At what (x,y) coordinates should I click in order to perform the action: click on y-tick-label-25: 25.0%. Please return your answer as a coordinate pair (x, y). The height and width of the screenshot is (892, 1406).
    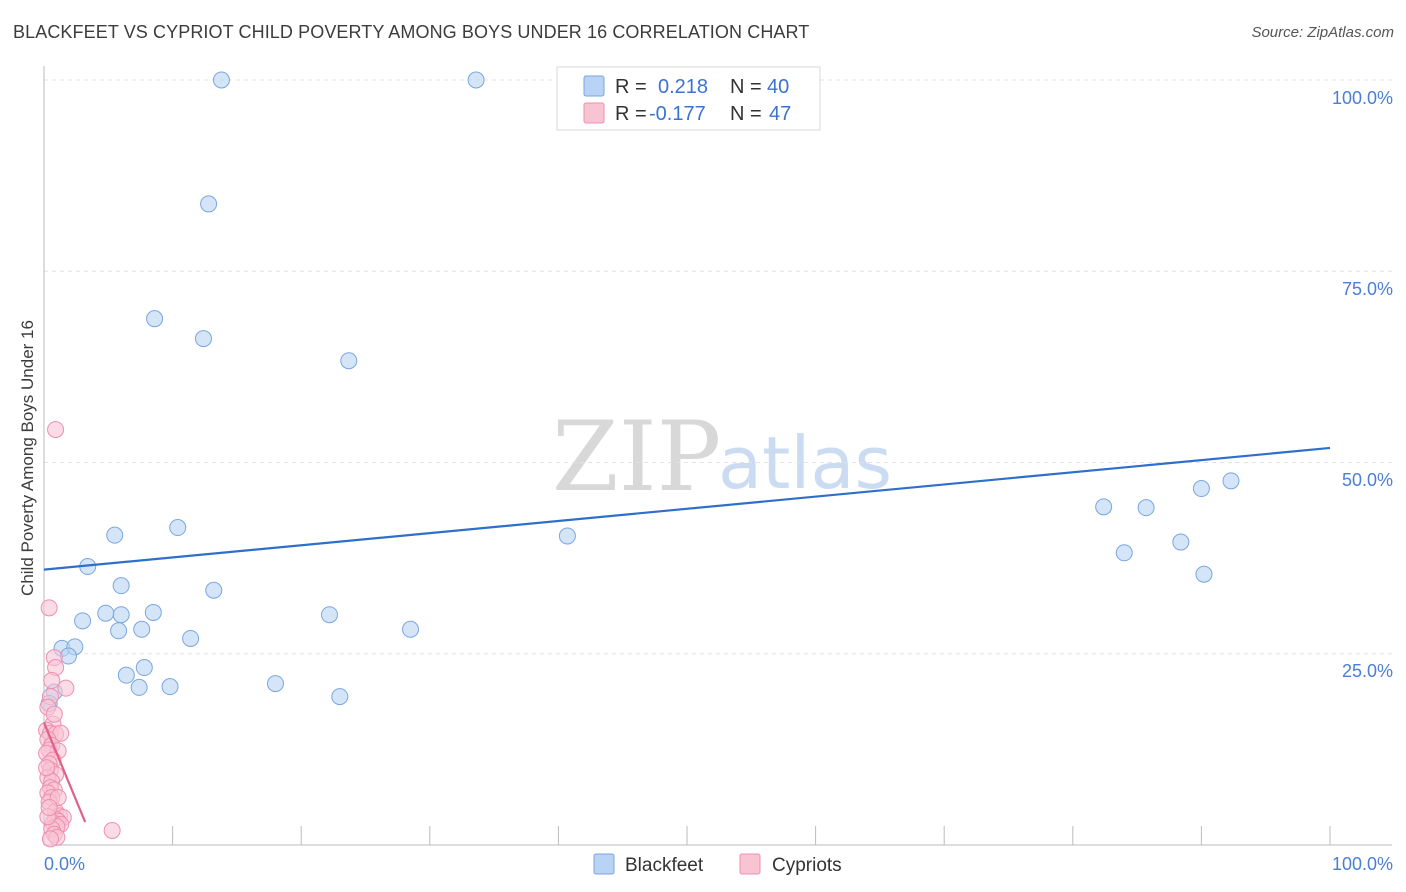
    Looking at the image, I should click on (1367, 671).